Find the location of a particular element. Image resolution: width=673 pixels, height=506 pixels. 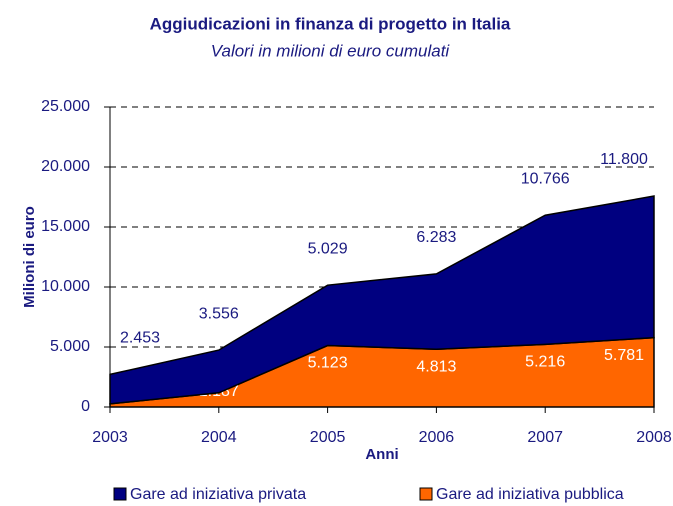

y-tick-label: 10.000 is located at coordinates (65, 286).